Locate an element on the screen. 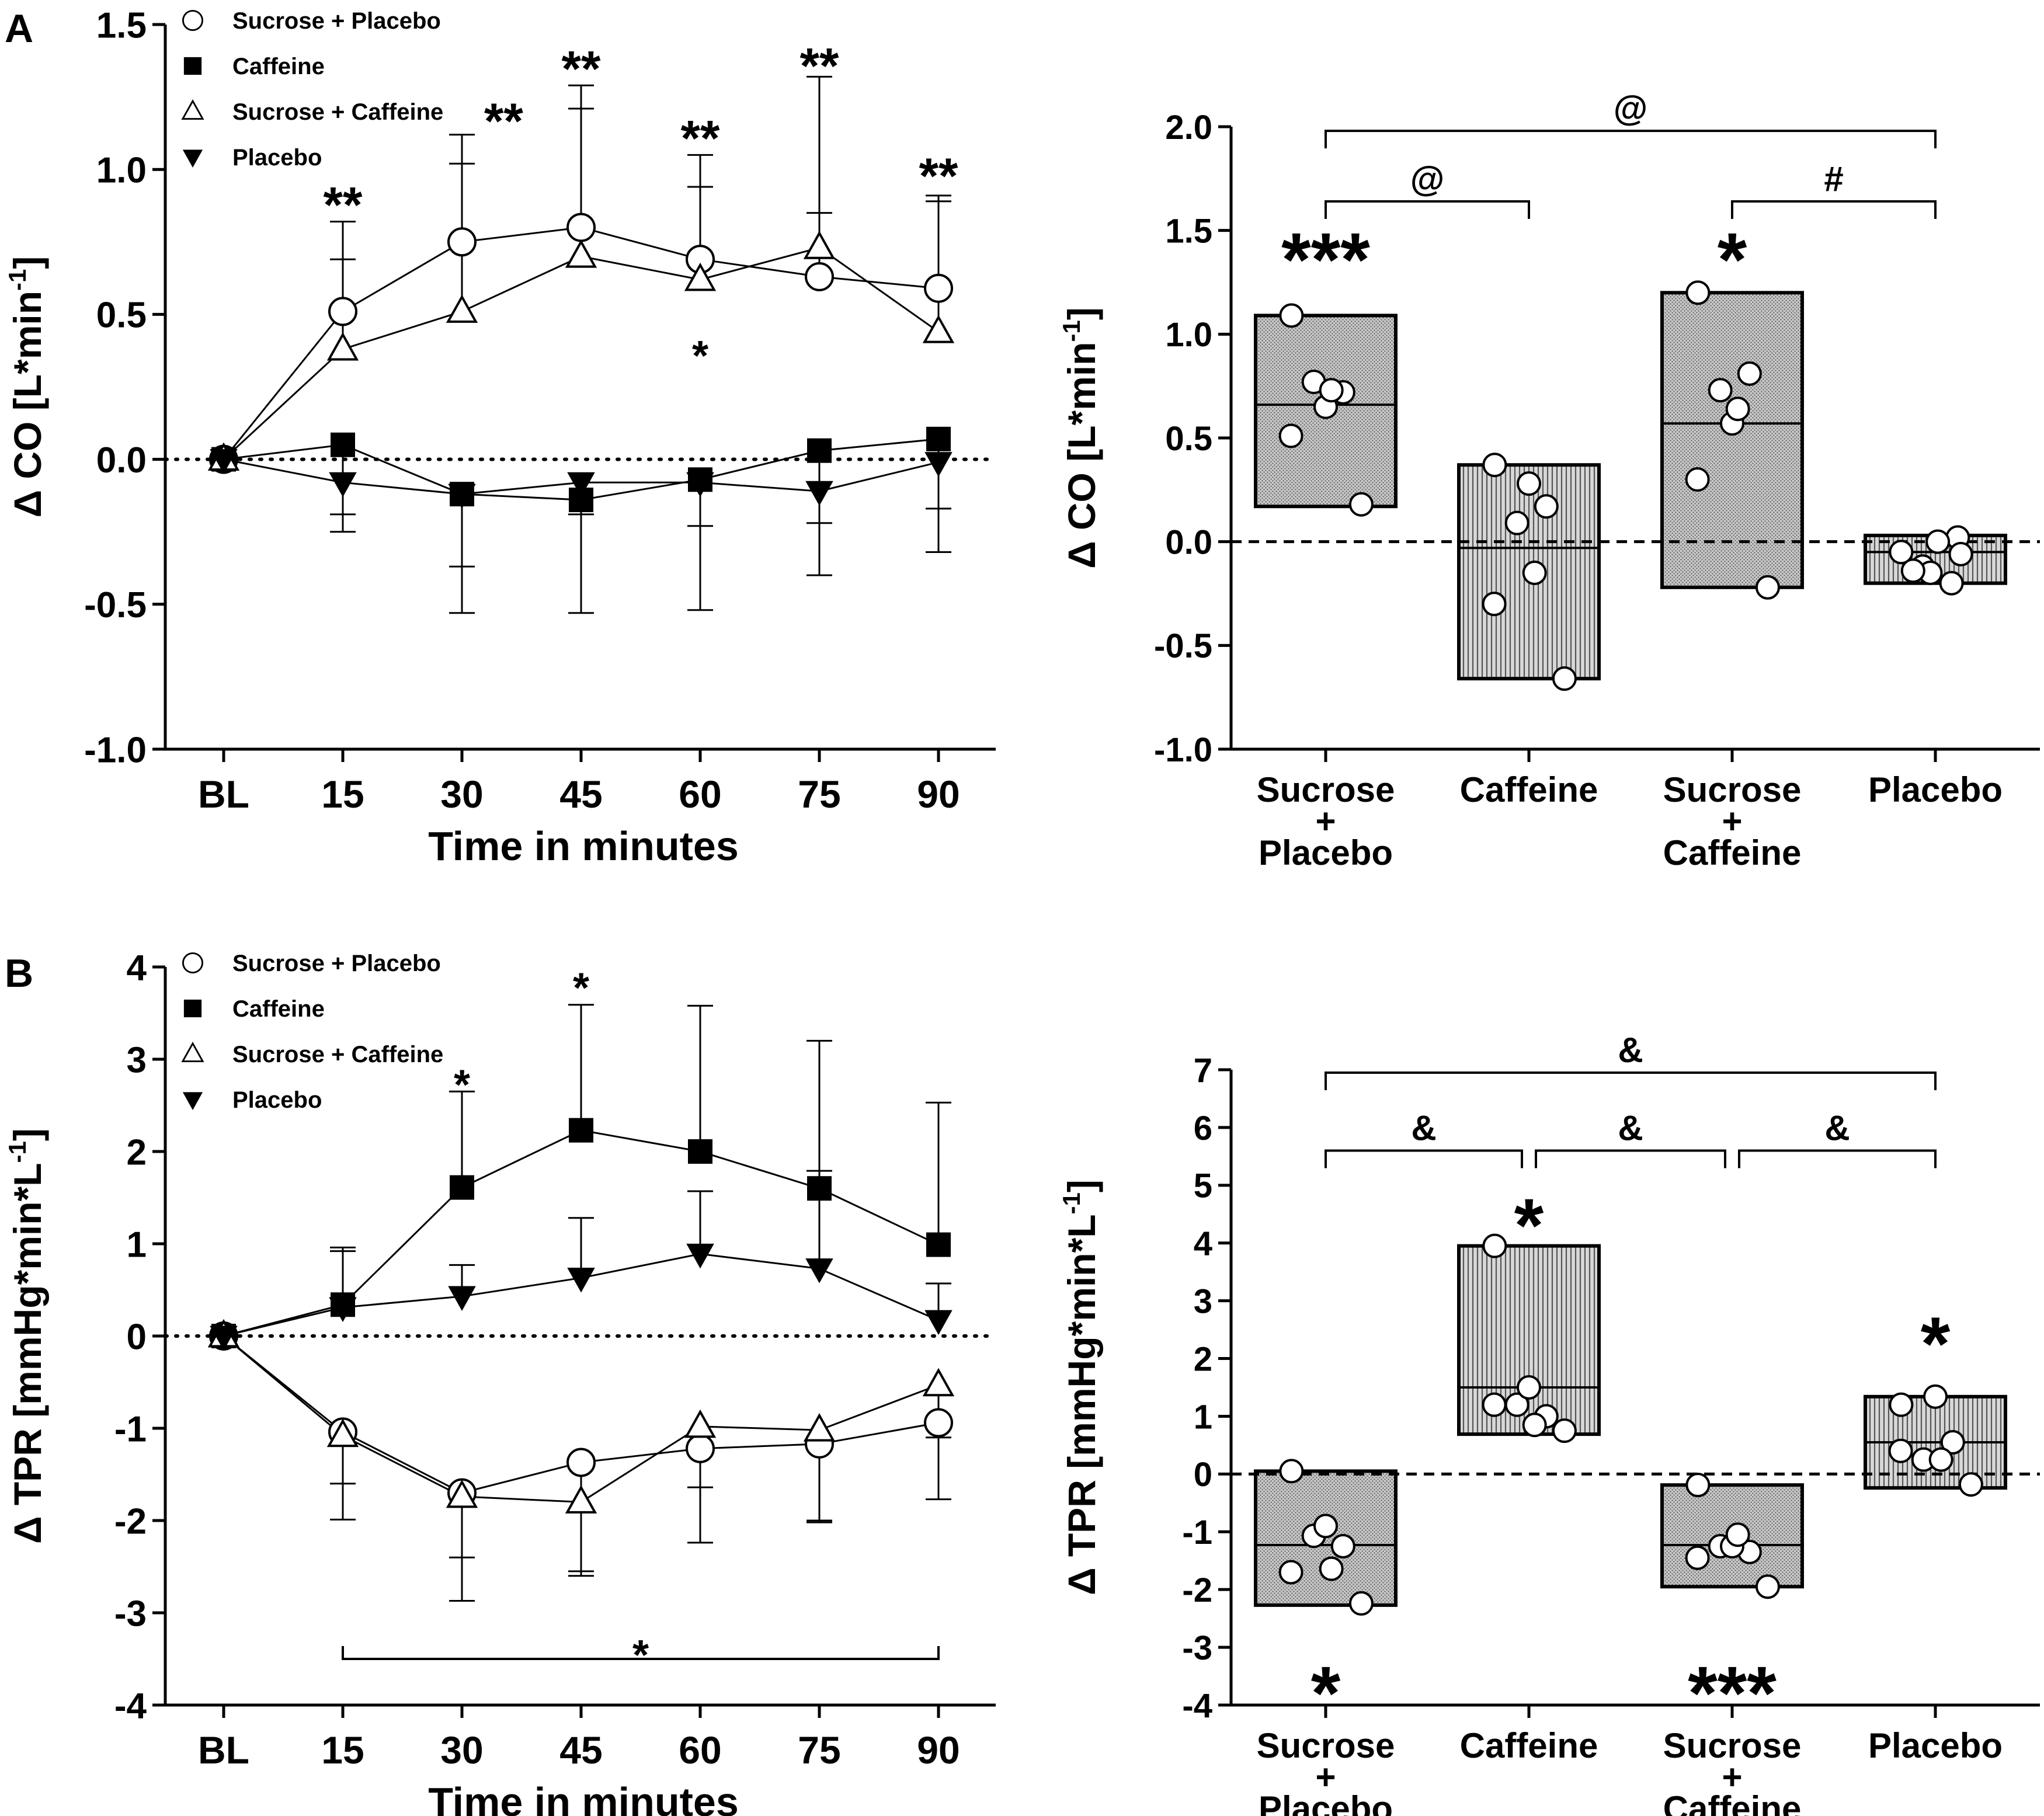 This screenshot has height=1816, width=2044. y-tick-label: 1 is located at coordinates (1203, 1417).